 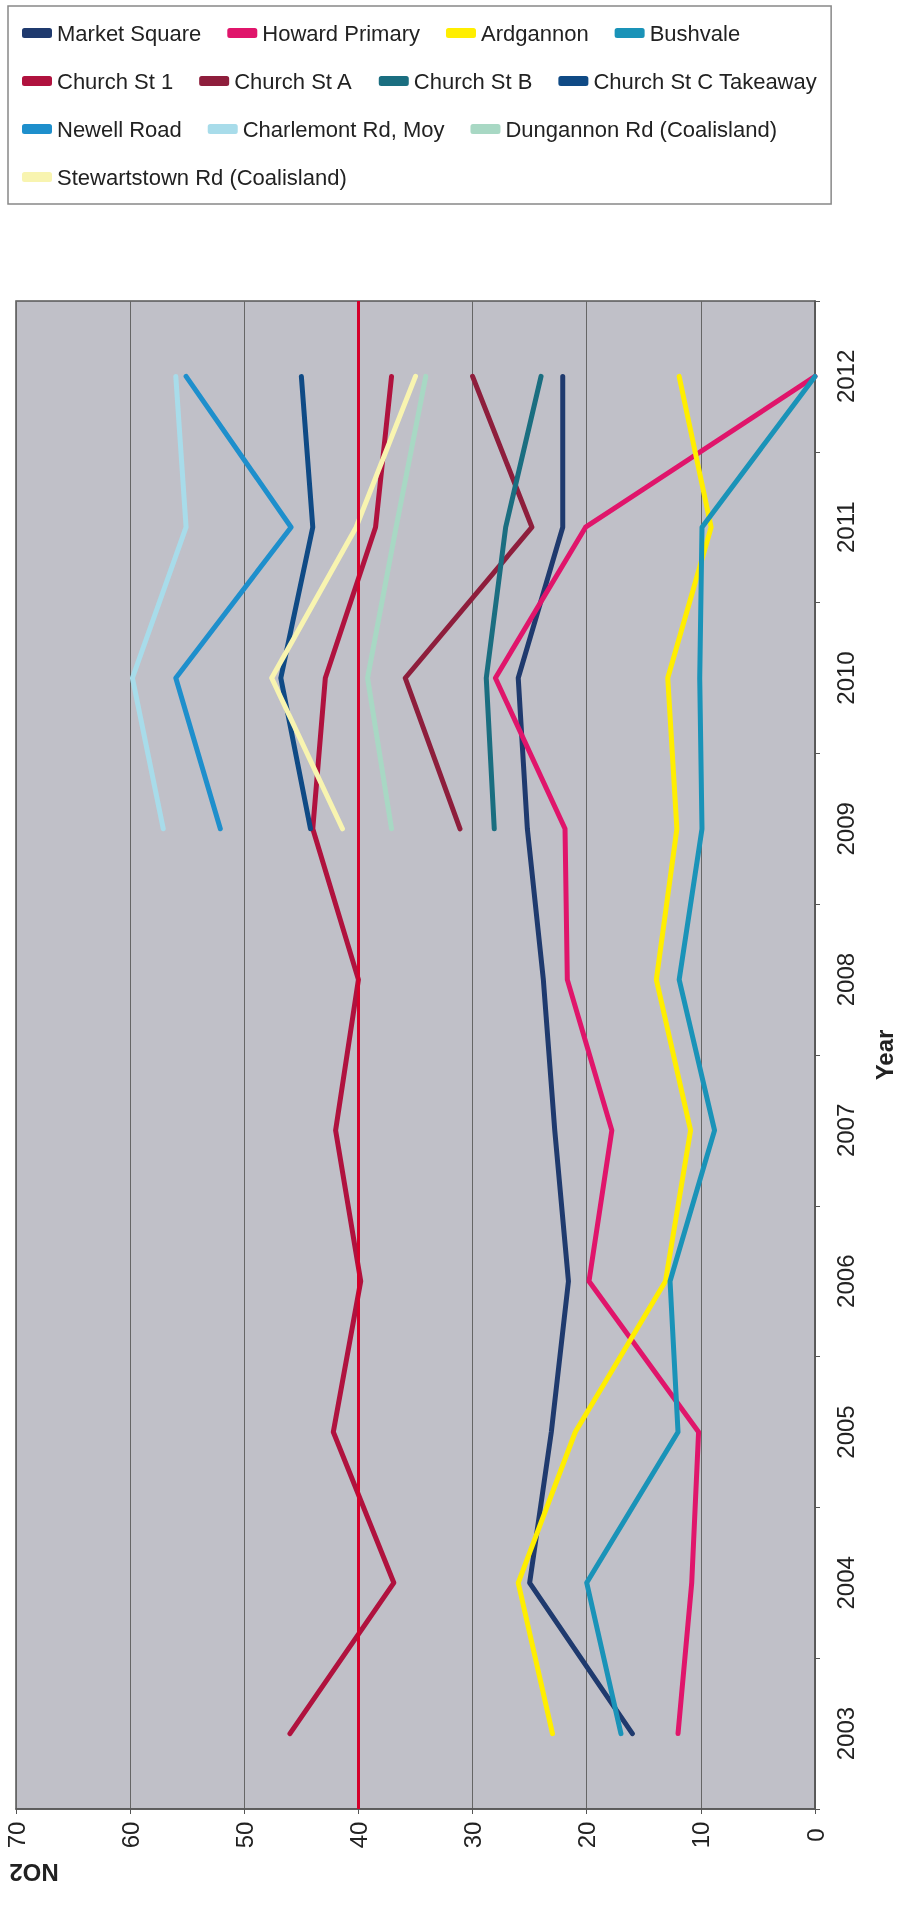 I want to click on legend-label: Newell Road, so click(x=119, y=129).